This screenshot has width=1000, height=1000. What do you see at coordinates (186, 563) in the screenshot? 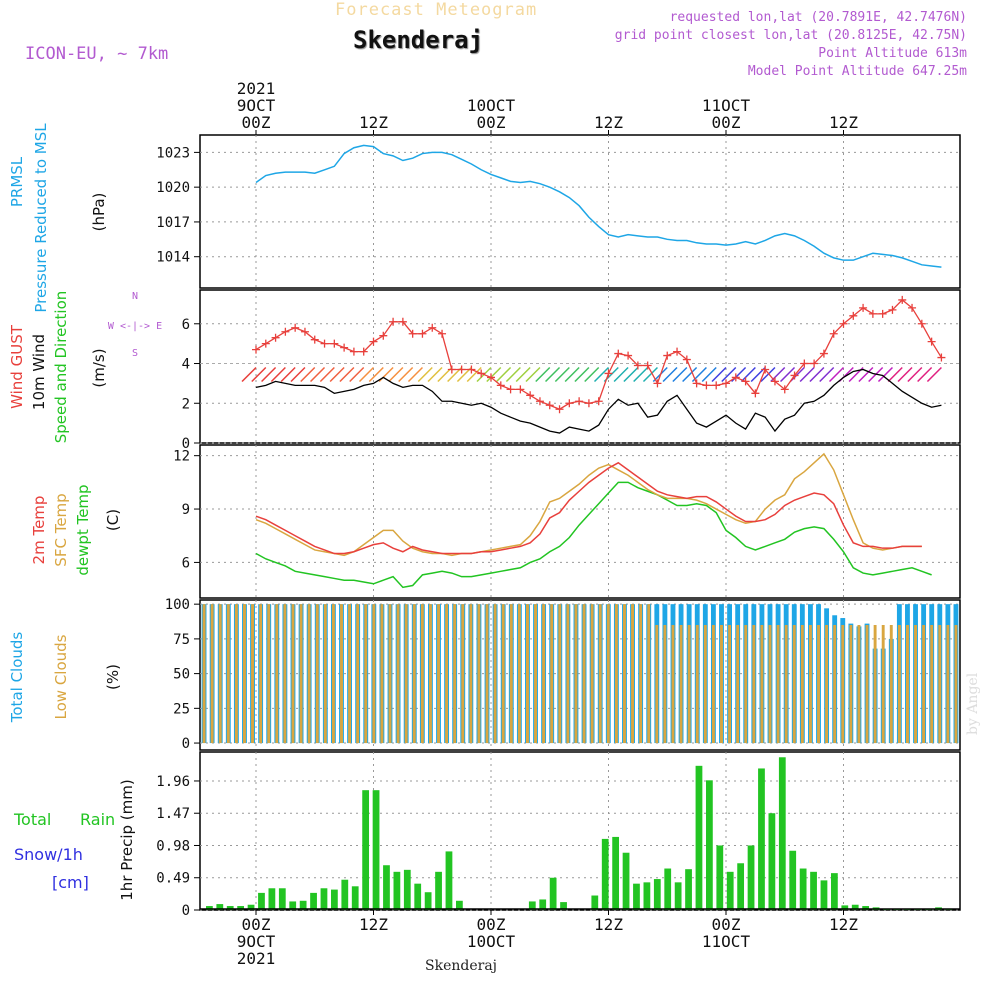
I see `y-tick-label: 6` at bounding box center [186, 563].